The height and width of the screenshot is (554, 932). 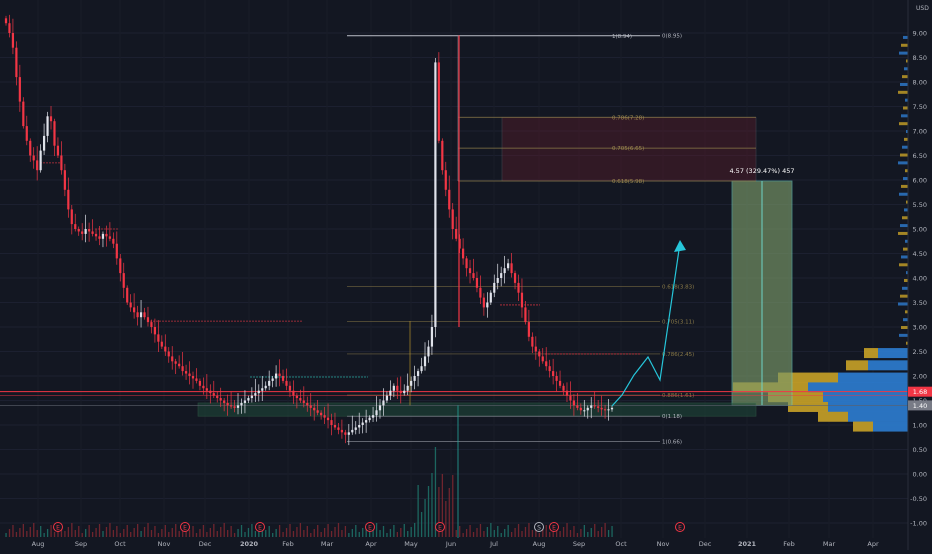 What do you see at coordinates (920, 83) in the screenshot?
I see `y-tick-label: 8.00` at bounding box center [920, 83].